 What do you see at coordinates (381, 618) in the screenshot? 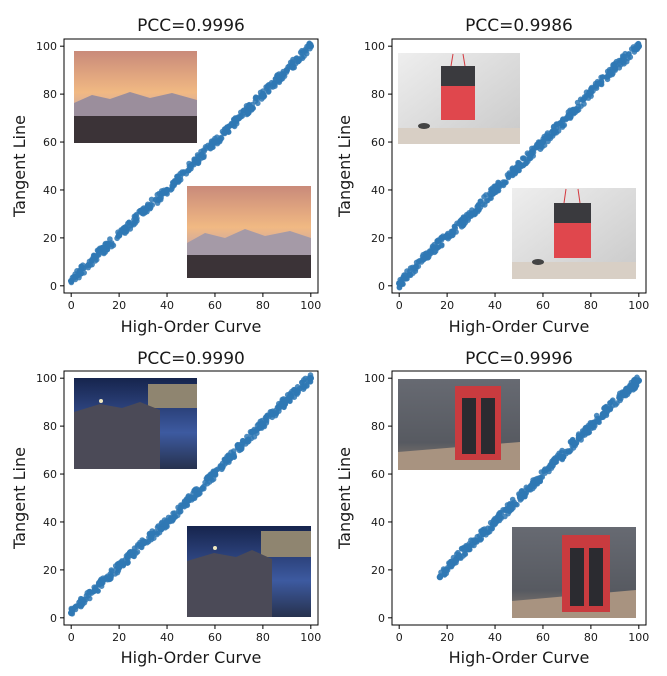
I see `y-tick-label: 0` at bounding box center [381, 618].